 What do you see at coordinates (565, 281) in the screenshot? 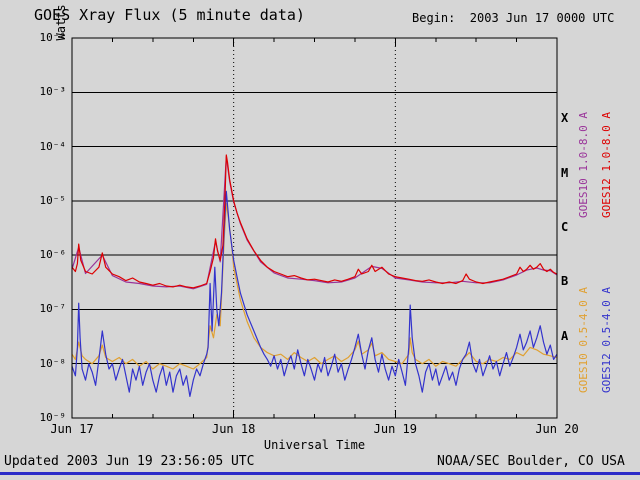
I see `flare-class-label-b: B` at bounding box center [565, 281].